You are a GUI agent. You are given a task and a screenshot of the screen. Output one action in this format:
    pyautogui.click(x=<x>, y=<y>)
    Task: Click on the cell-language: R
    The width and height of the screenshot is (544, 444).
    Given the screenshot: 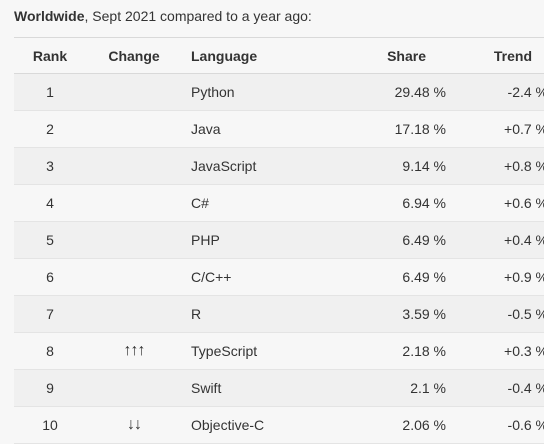 What is the action you would take?
    pyautogui.click(x=196, y=314)
    